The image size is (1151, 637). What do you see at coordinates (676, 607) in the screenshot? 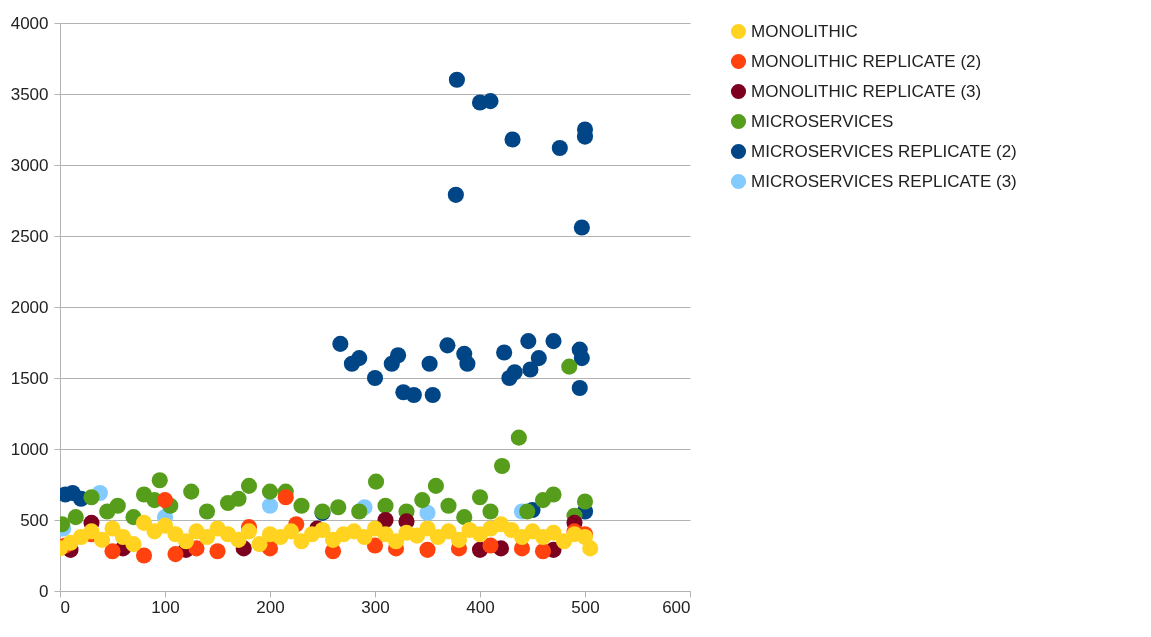
I see `x-tick-label: 600` at bounding box center [676, 607].